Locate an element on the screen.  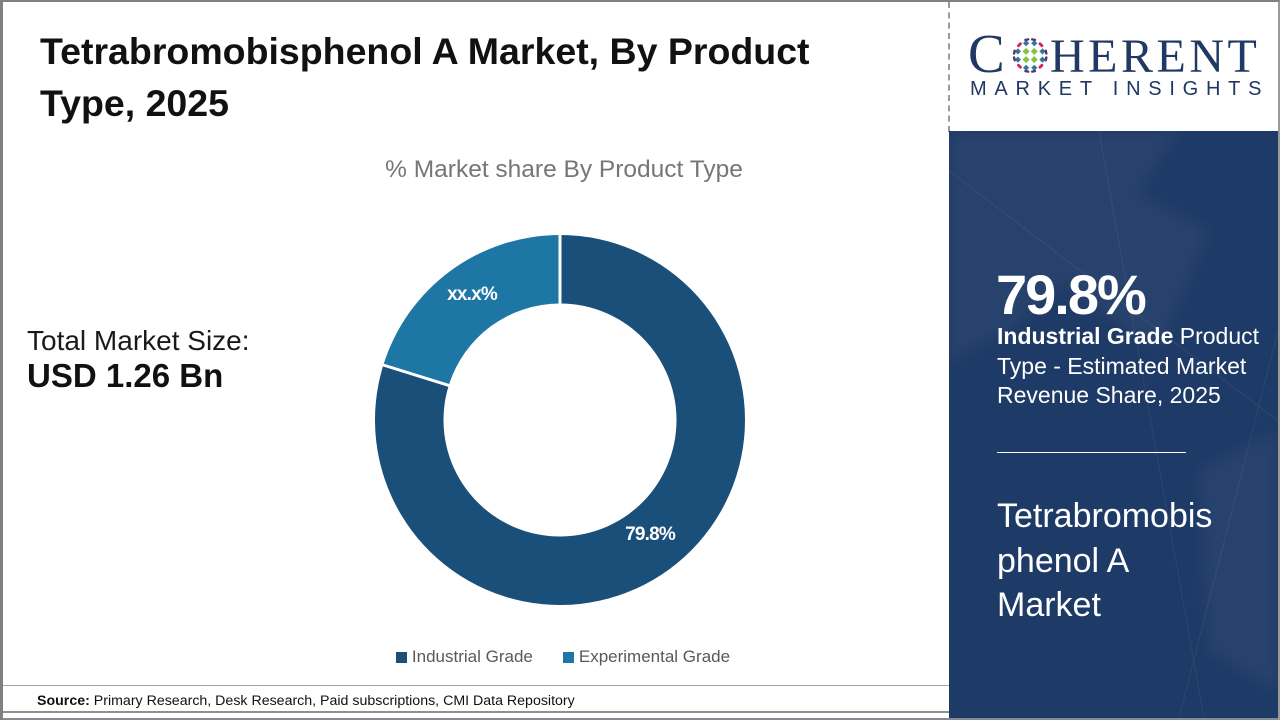
svg-text: MARKET INSIGHTS is located at coordinates (1119, 89).